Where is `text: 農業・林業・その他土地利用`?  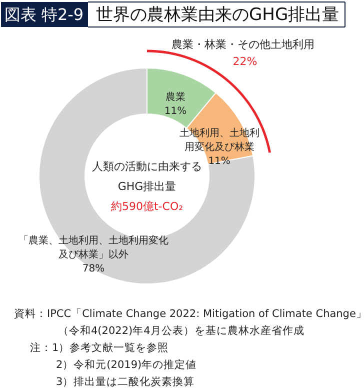
text: 農業・林業・その他土地利用 is located at coordinates (243, 44).